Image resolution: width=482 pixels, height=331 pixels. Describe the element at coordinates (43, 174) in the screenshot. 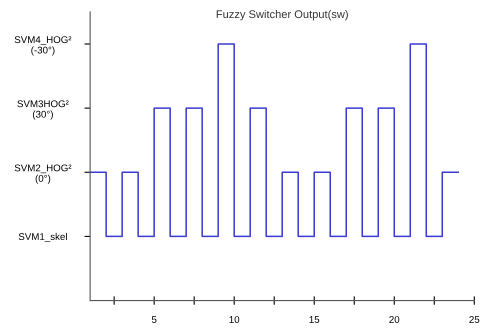

I see `text: SVM2_HOG² (0°)` at that location.